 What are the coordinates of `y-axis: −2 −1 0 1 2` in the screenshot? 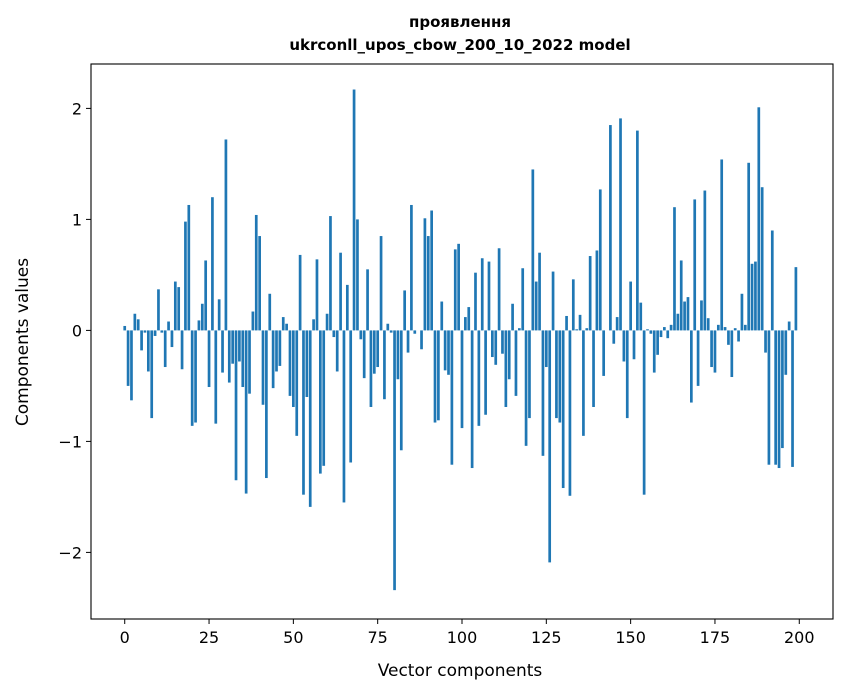 It's located at (74, 330).